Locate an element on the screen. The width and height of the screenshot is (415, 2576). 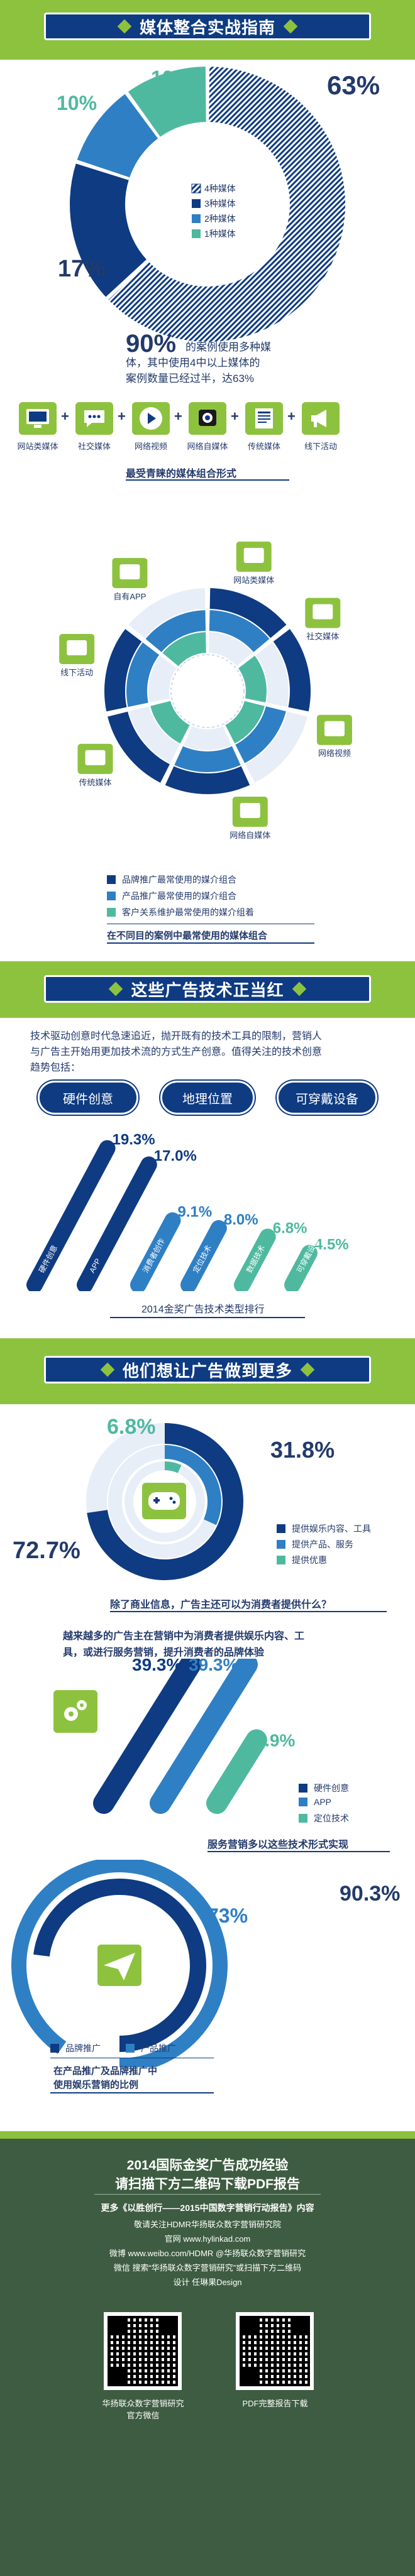
section2-intro-2: 与广告主开始用更加技术流的方式生产创意。值得关注的技术创意 is located at coordinates (176, 1052).